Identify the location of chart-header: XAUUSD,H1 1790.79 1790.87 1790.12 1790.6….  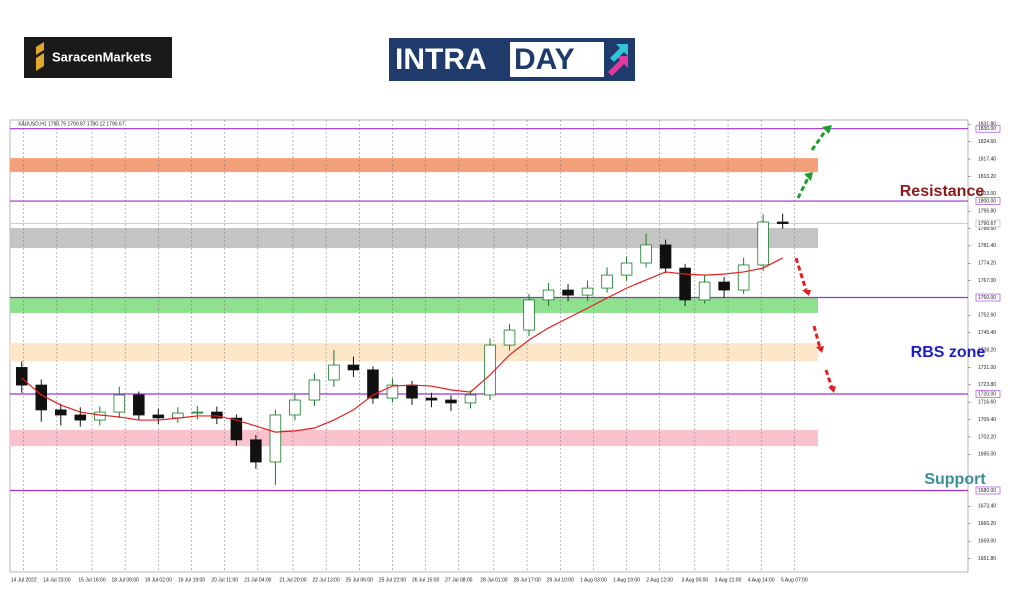
(71, 124).